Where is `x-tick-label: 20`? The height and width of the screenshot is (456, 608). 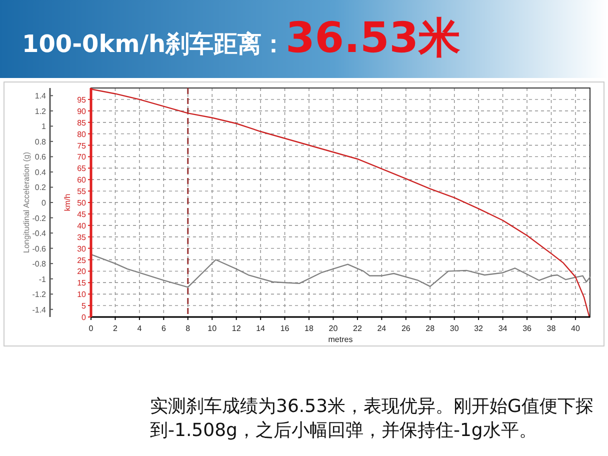
x-tick-label: 20 is located at coordinates (333, 328).